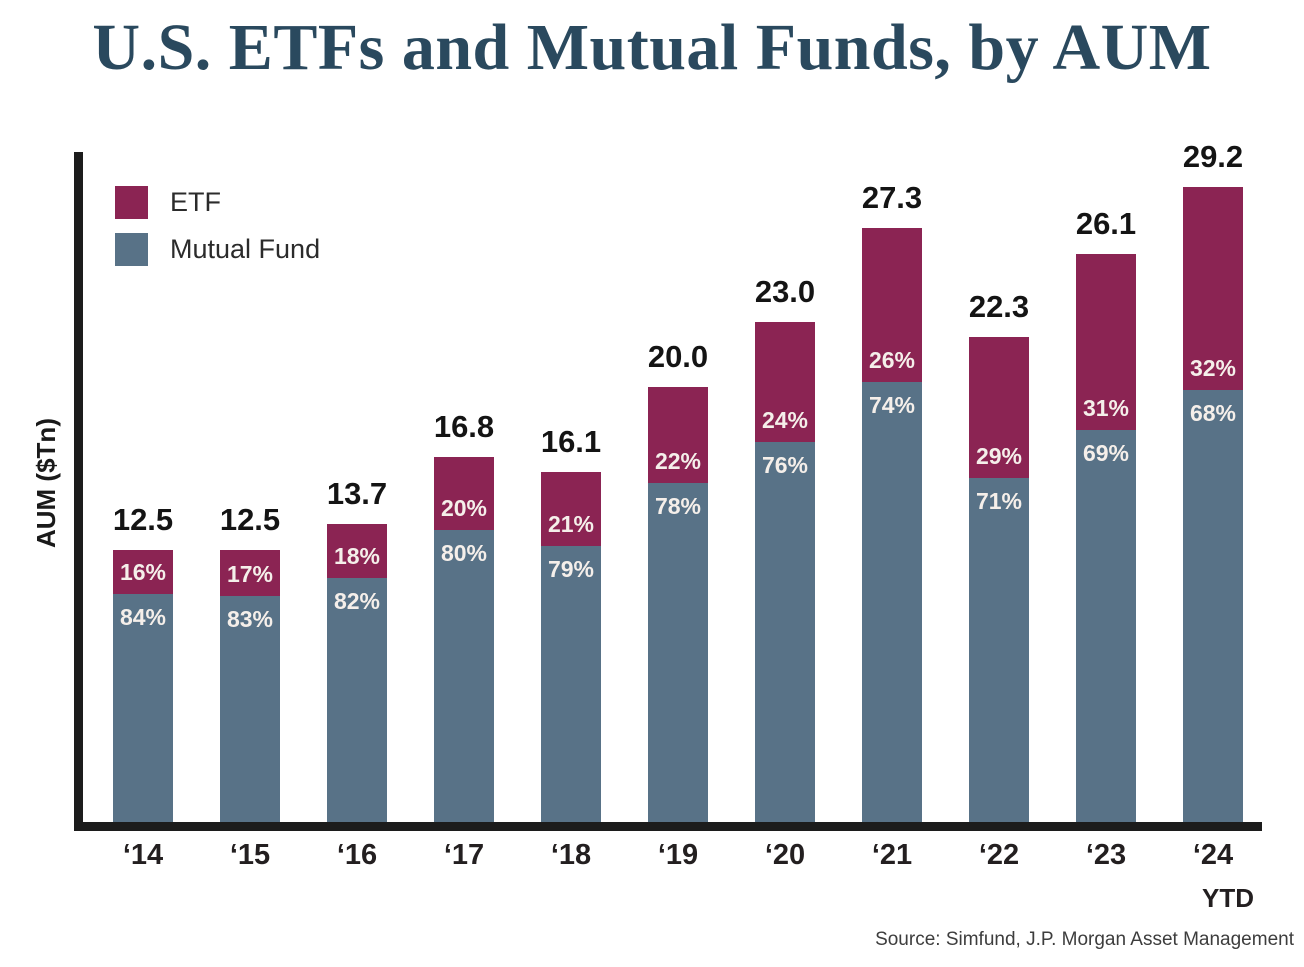 The height and width of the screenshot is (967, 1304). I want to click on bar-group: 29.2 32% 68%, so click(1213, 480).